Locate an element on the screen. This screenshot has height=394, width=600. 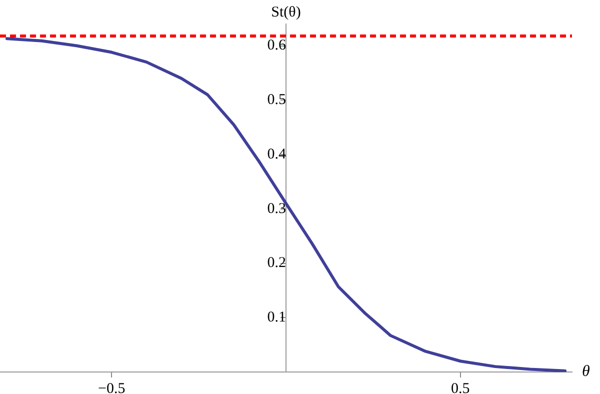
y-tick-label: 0.2 is located at coordinates (276, 263).